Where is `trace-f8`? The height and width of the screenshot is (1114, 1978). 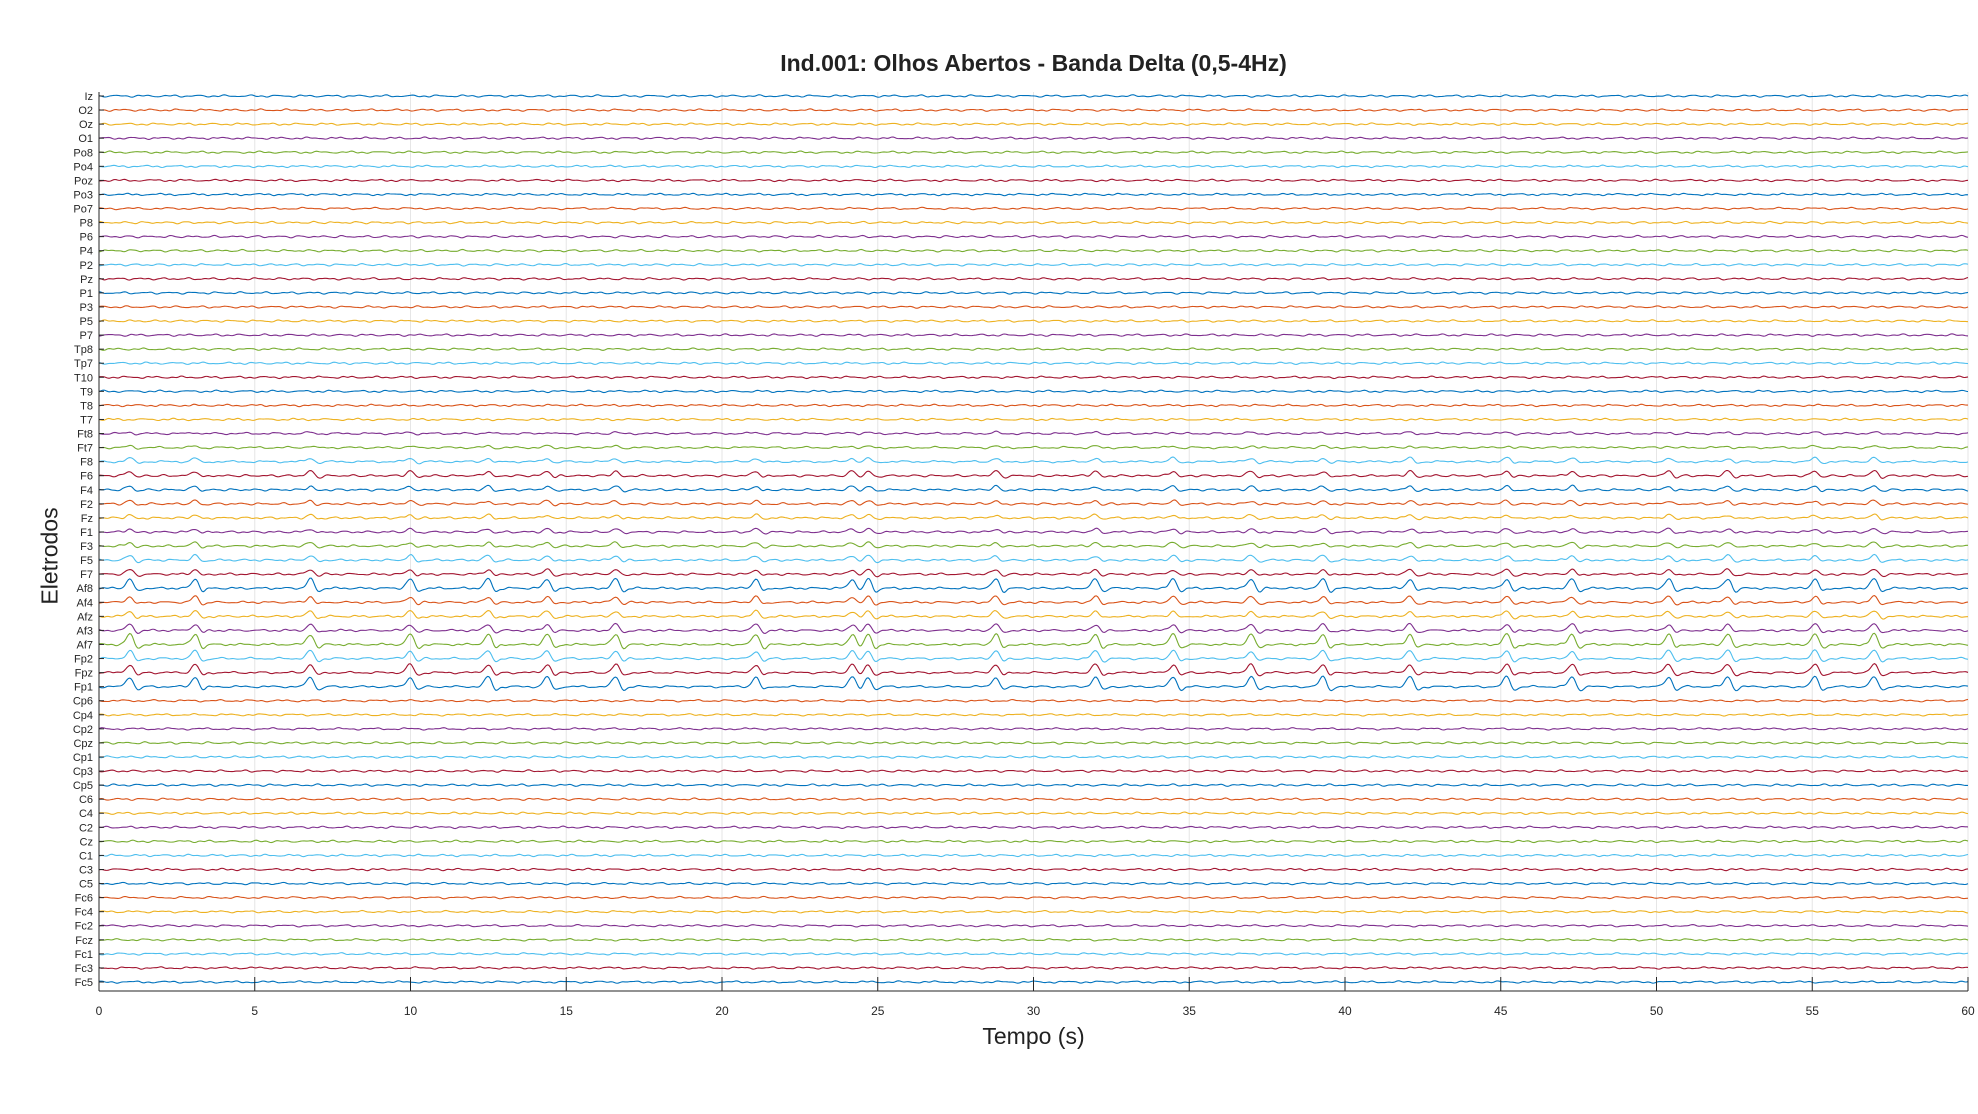
trace-f8 is located at coordinates (1033, 460).